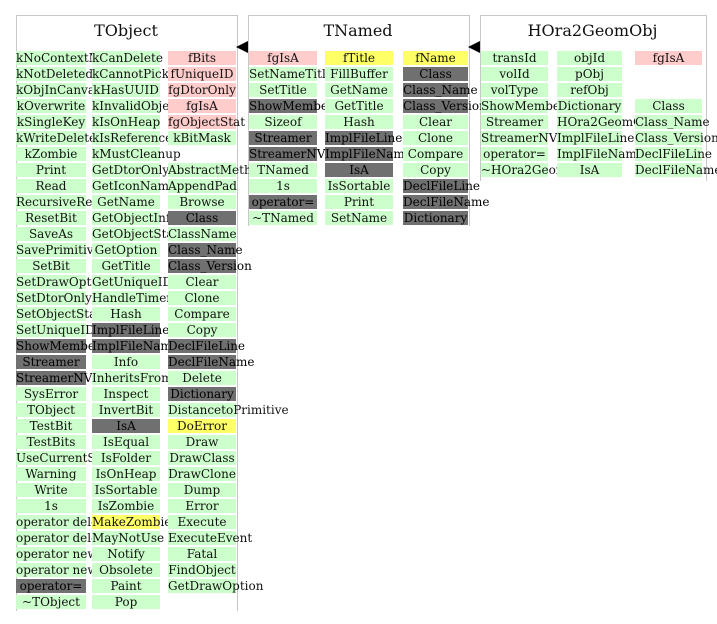  Describe the element at coordinates (126, 586) in the screenshot. I see `member-cell: Paint` at that location.